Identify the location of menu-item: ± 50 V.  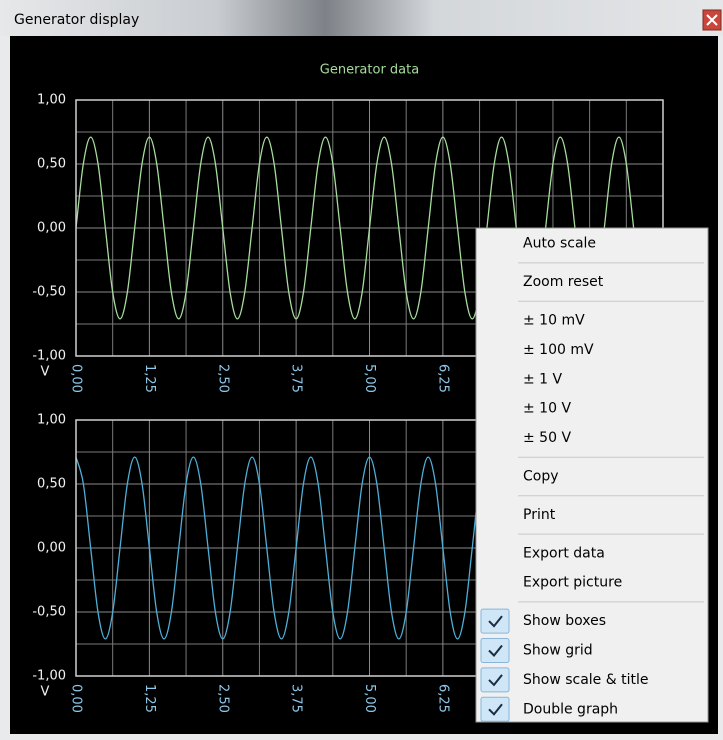
(592, 437).